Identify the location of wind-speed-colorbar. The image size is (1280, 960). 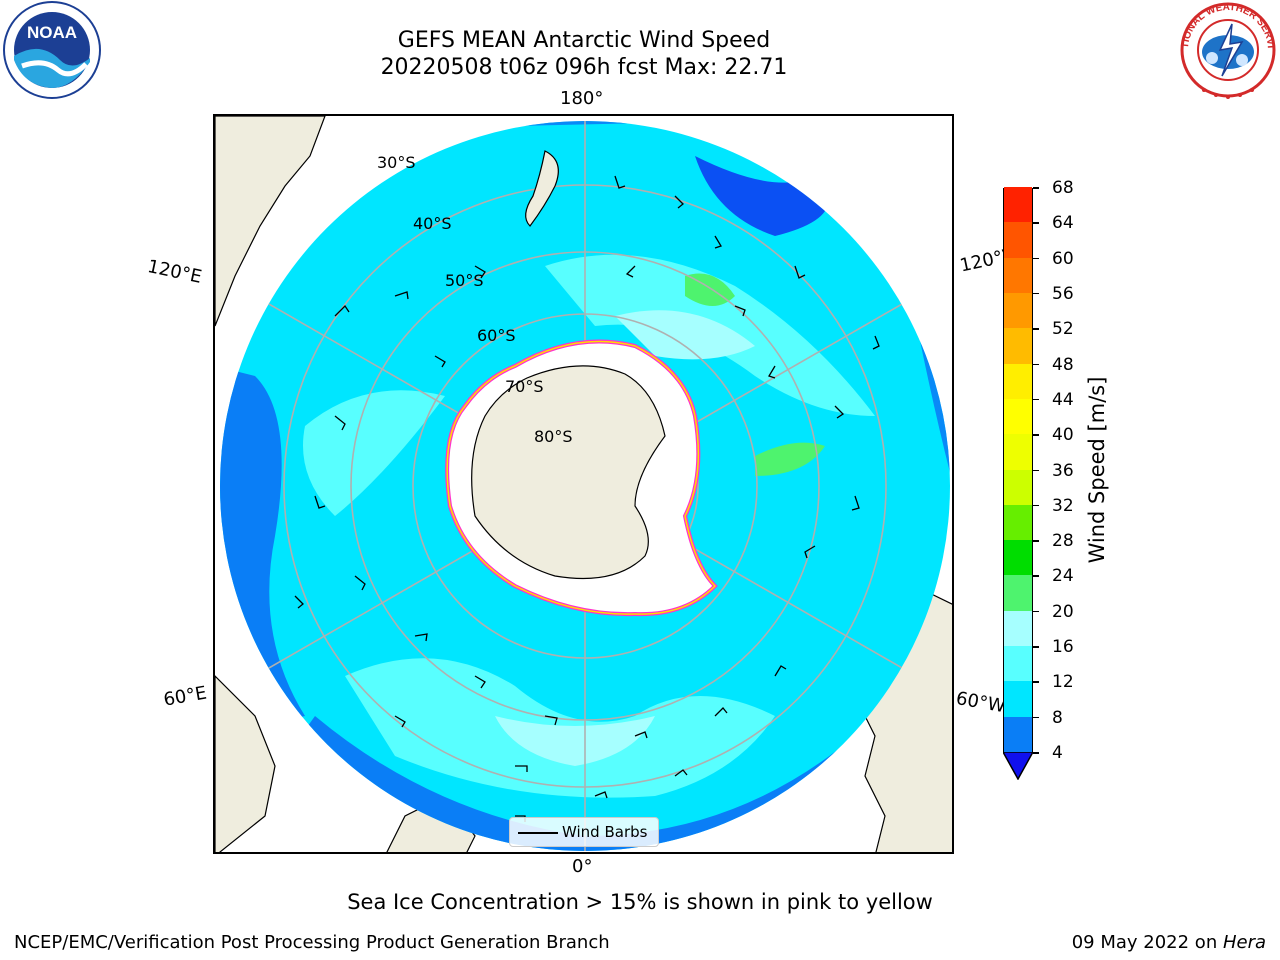
(1018, 469).